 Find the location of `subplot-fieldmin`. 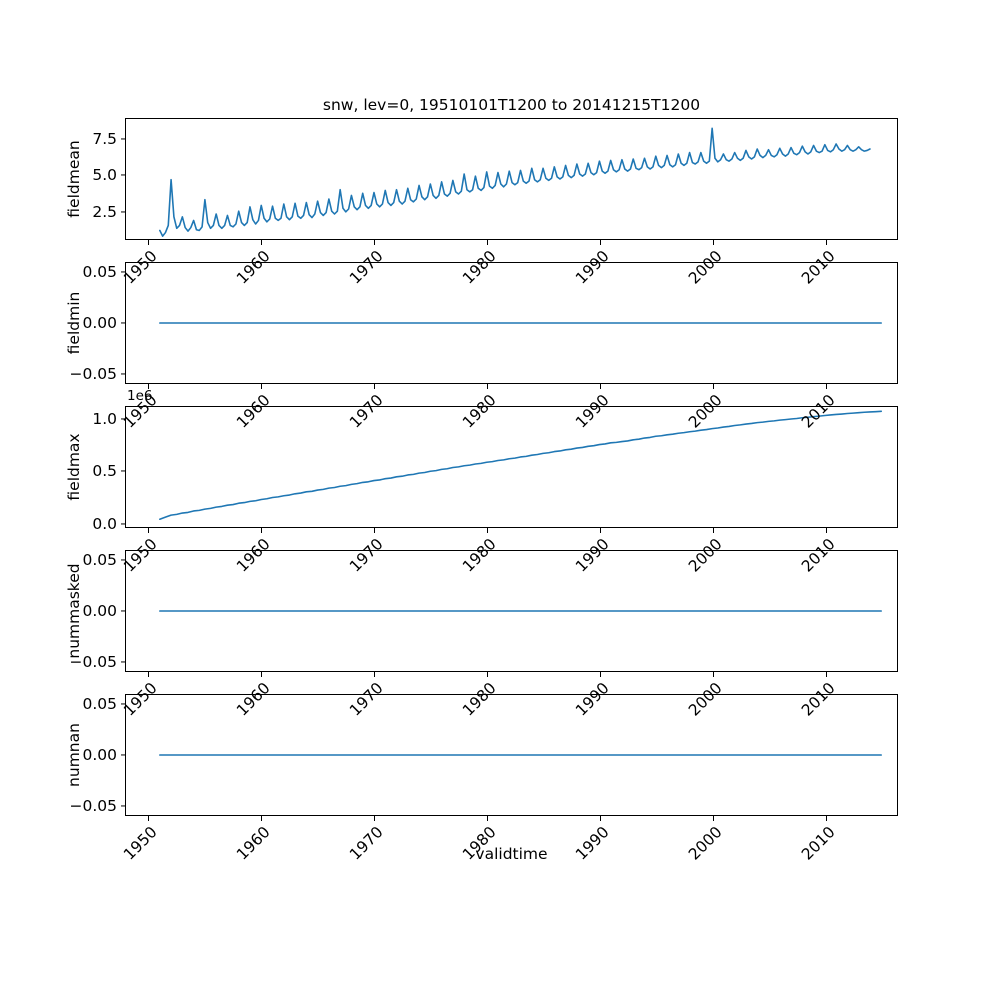

subplot-fieldmin is located at coordinates (511, 323).